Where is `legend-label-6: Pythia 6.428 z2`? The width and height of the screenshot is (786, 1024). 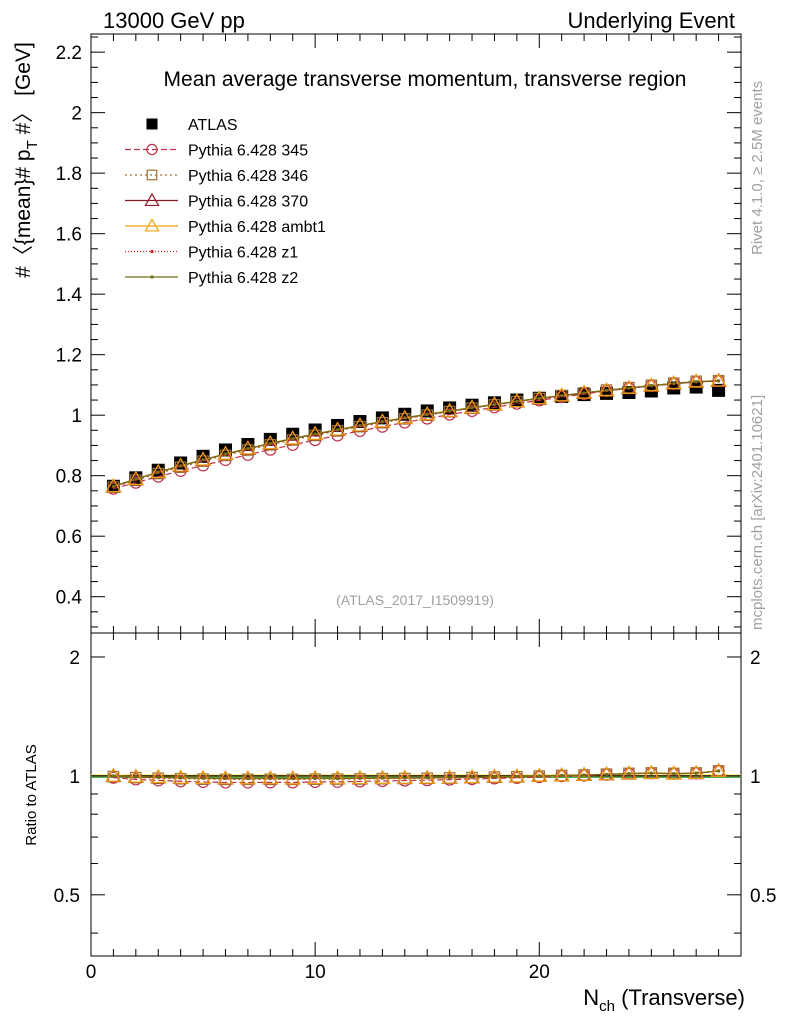 legend-label-6: Pythia 6.428 z2 is located at coordinates (243, 278).